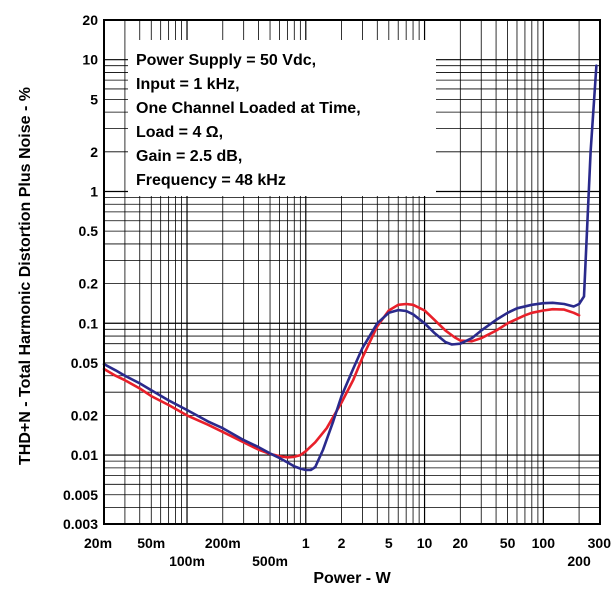 This screenshot has width=612, height=591. Describe the element at coordinates (508, 543) in the screenshot. I see `x-tick-label: 50` at that location.